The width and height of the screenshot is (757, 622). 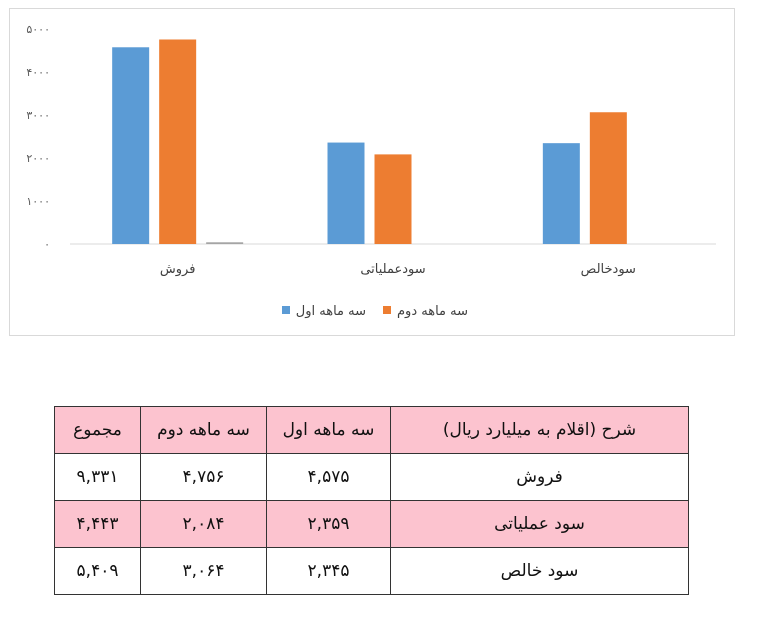 What do you see at coordinates (203, 430) in the screenshot?
I see `header-second-quarter: سه ماهه دوم` at bounding box center [203, 430].